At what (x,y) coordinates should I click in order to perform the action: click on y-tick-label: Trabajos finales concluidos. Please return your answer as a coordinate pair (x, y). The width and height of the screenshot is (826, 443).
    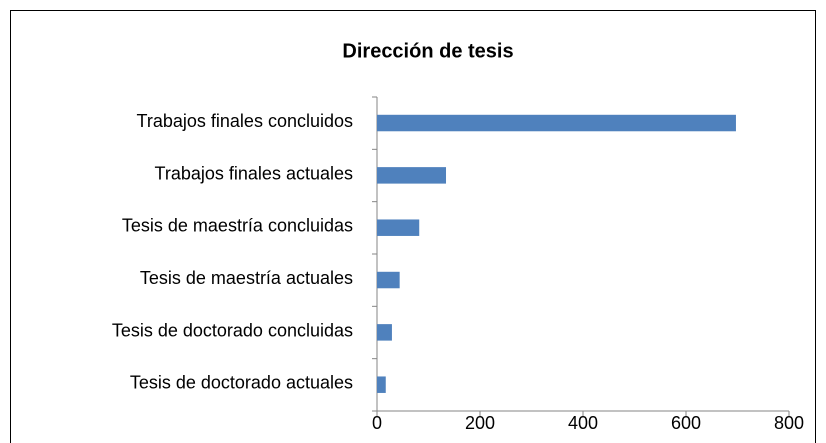
    Looking at the image, I should click on (245, 121).